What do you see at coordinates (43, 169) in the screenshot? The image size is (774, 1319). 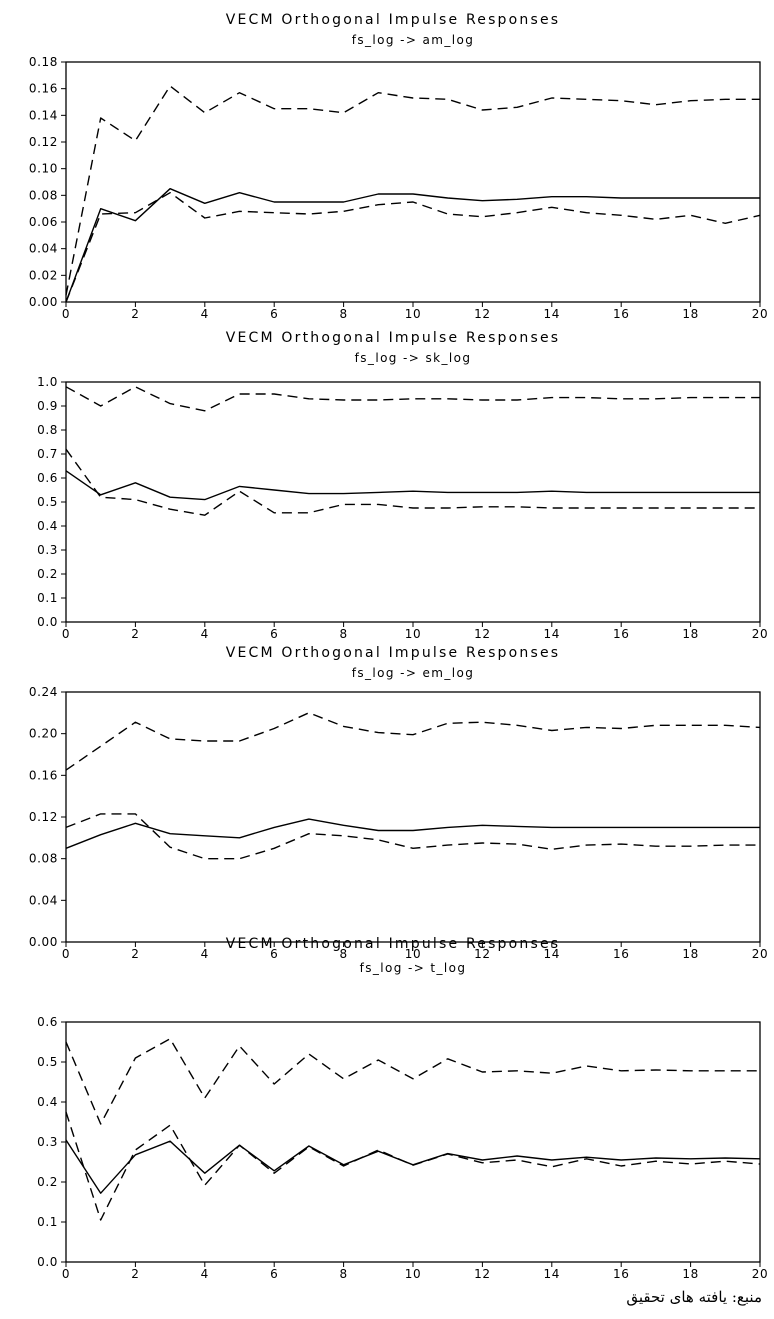 I see `y-tick-label: 0.10` at bounding box center [43, 169].